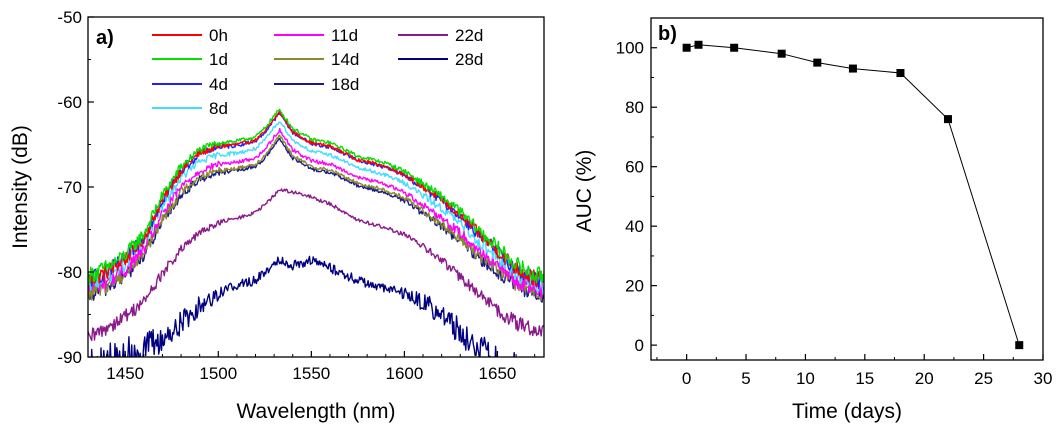 This screenshot has width=1058, height=433. Describe the element at coordinates (69, 272) in the screenshot. I see `spectrum-y-tick-label: -80` at that location.